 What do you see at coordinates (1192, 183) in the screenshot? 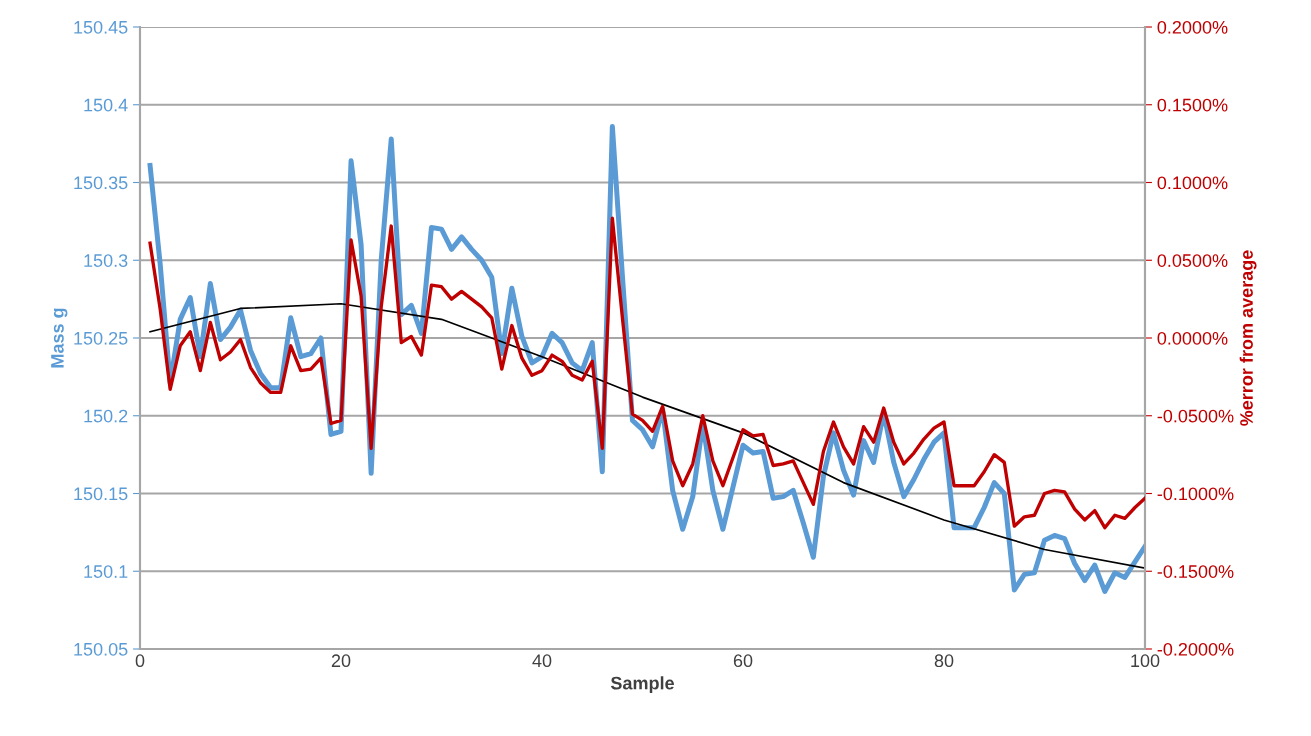
I see `y2-tick-label: 0.1000%` at bounding box center [1192, 183].